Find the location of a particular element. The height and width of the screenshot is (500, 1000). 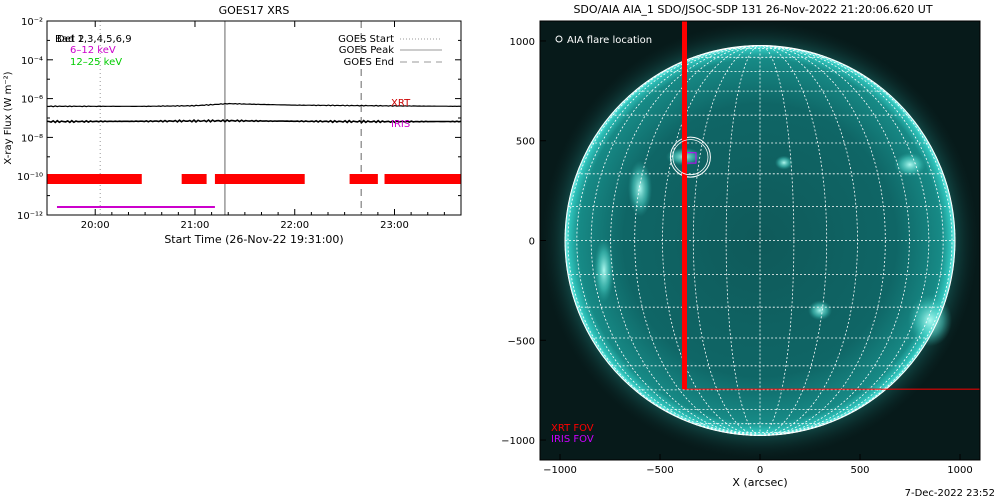

legend-det2: Det 2 is located at coordinates (70, 39).